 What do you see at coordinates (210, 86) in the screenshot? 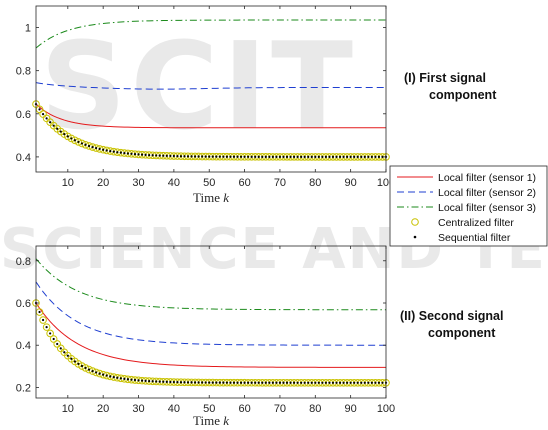
I see `p1-series-blue-line` at bounding box center [210, 86].